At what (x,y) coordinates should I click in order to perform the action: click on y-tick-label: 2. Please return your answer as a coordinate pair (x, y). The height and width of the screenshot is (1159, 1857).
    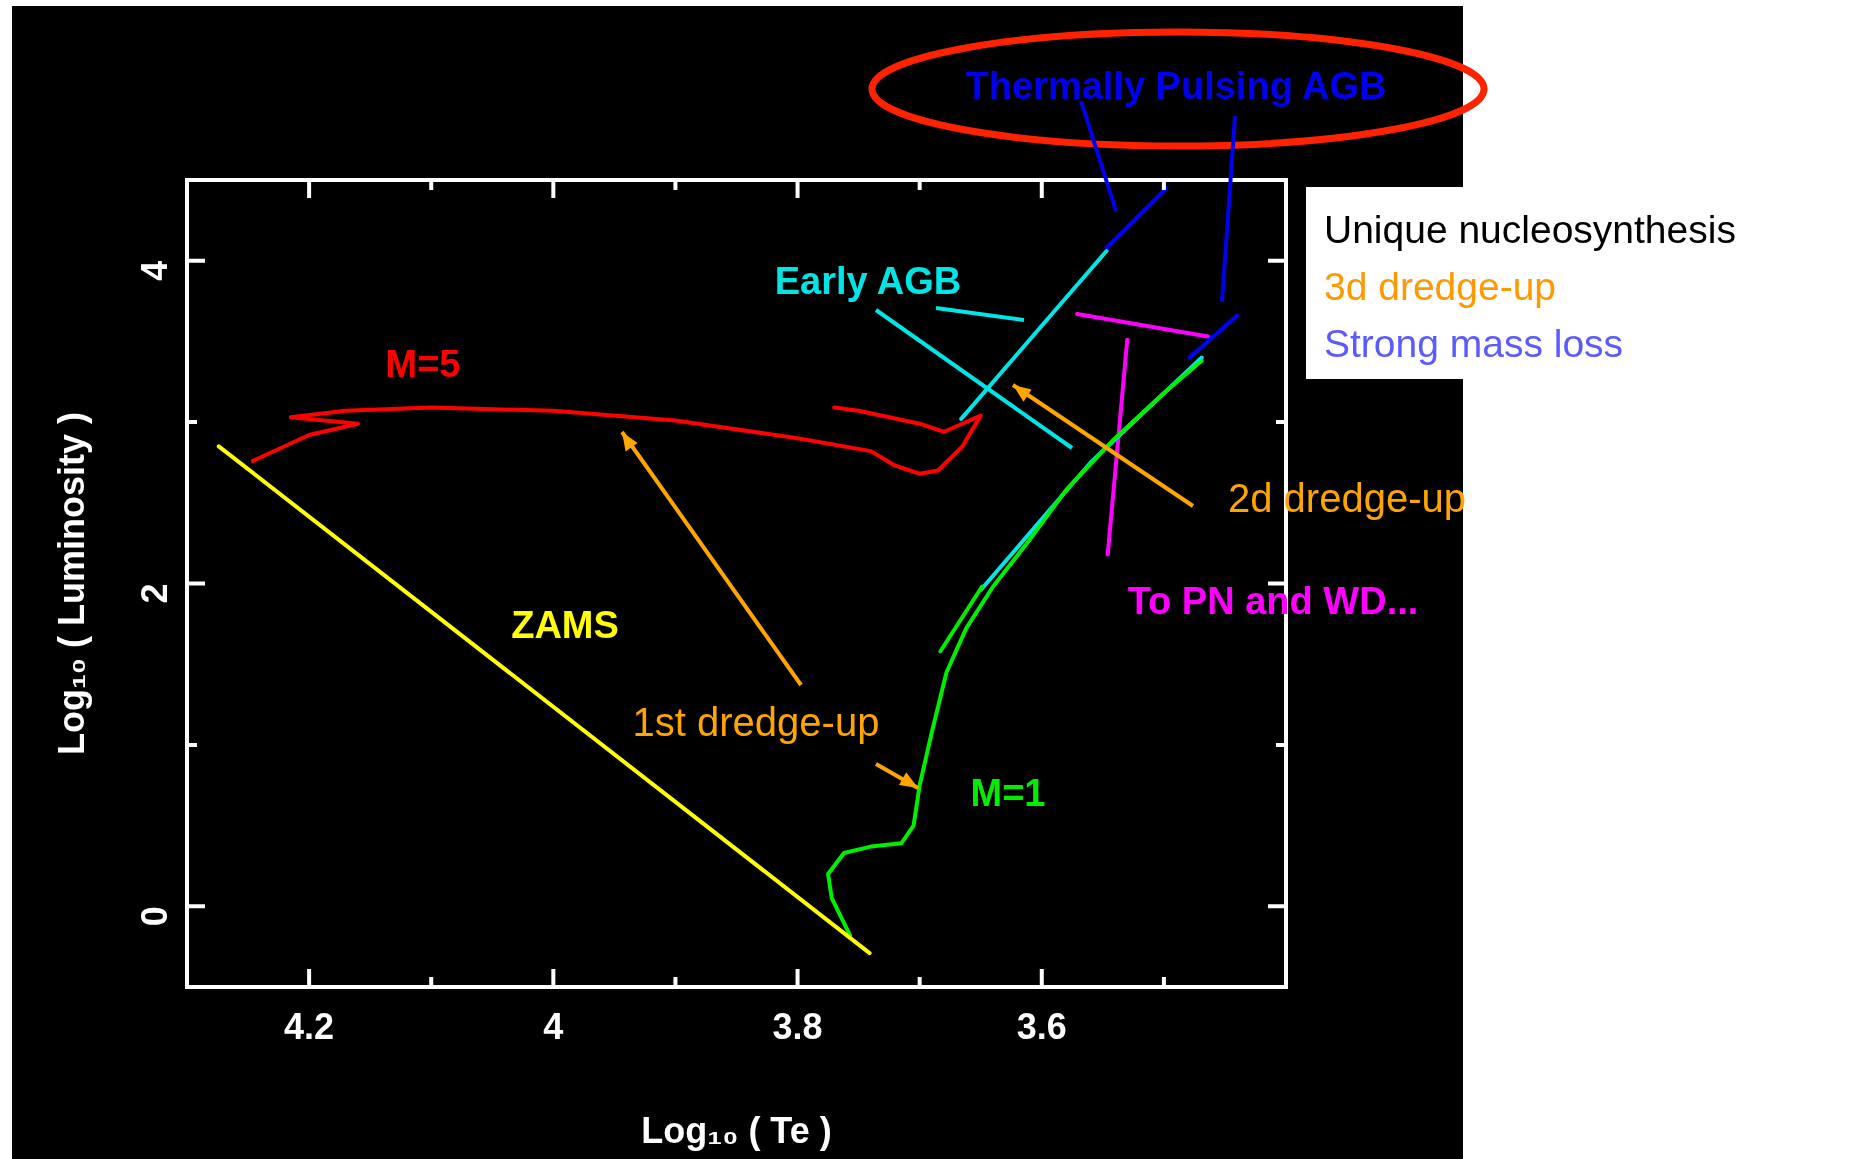
    Looking at the image, I should click on (154, 593).